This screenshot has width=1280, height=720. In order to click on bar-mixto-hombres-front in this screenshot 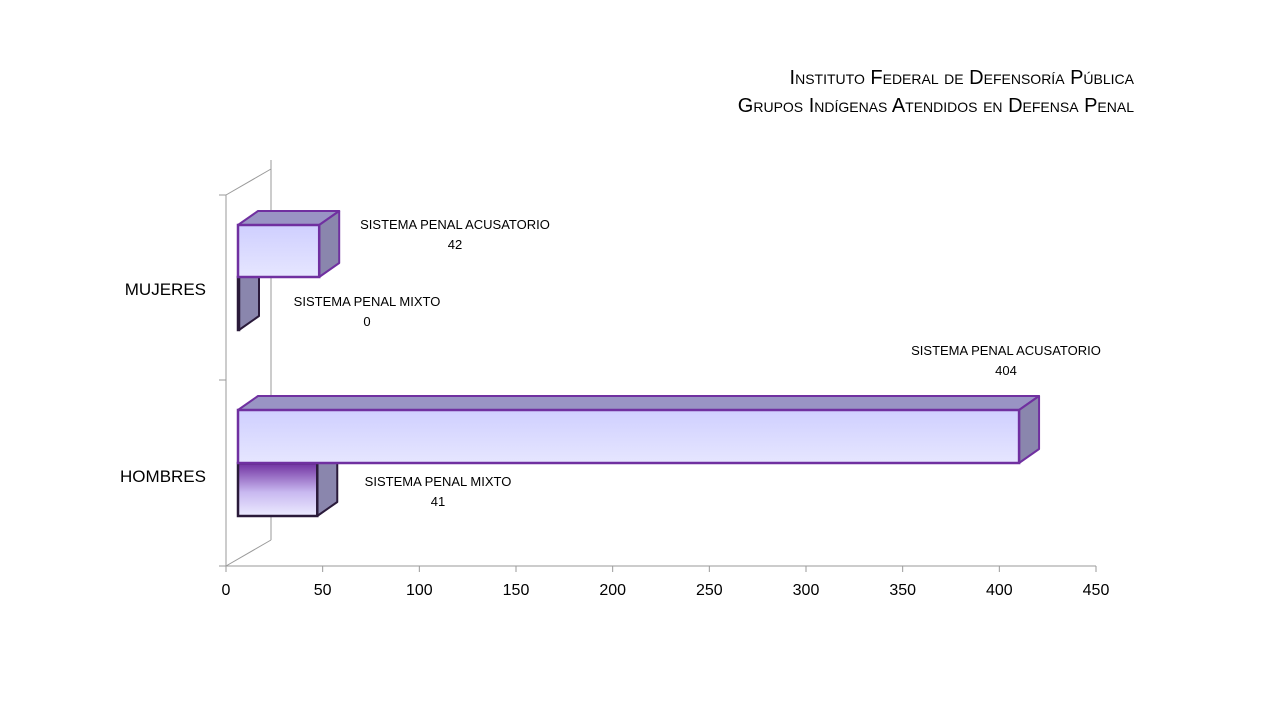, I will do `click(277, 489)`.